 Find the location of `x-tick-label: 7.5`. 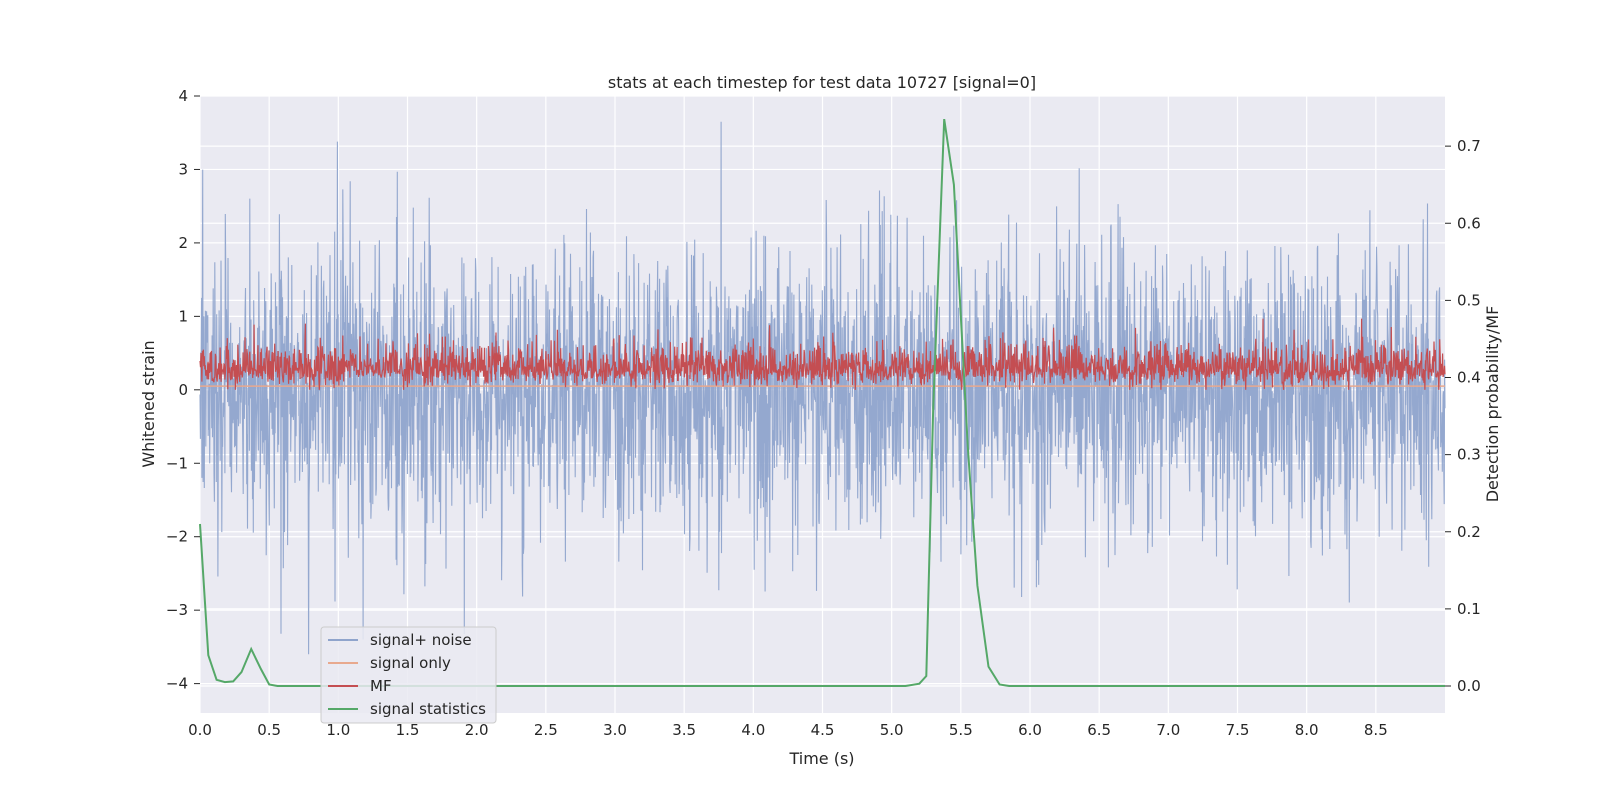

x-tick-label: 7.5 is located at coordinates (1238, 730).